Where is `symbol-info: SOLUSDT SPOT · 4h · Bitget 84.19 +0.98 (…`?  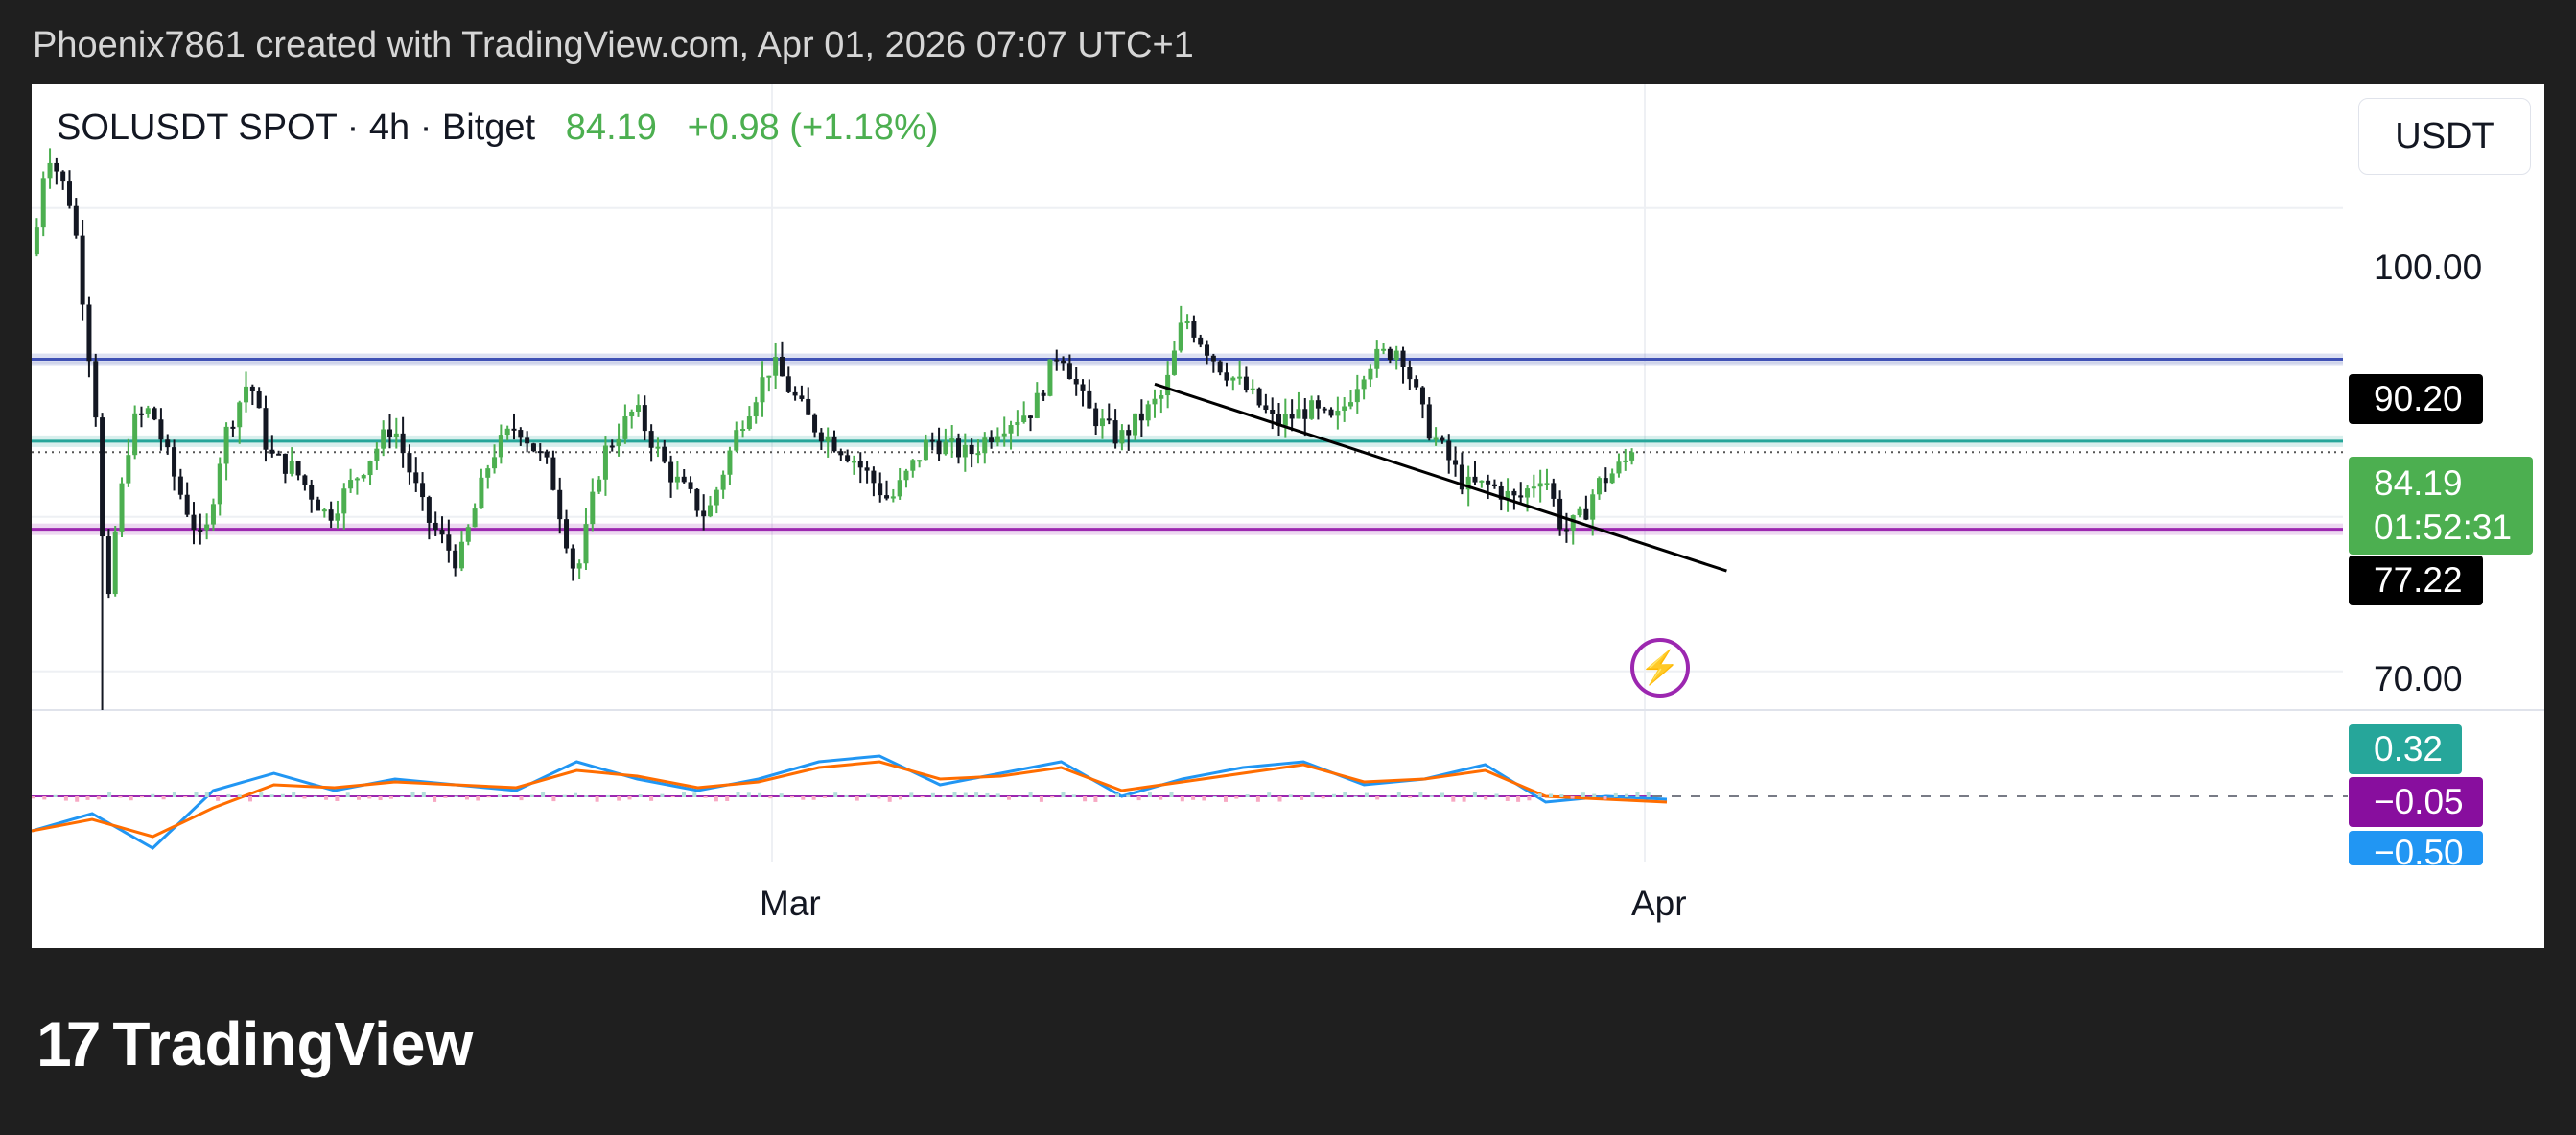
symbol-info: SOLUSDT SPOT · 4h · Bitget 84.19 +0.98 (… is located at coordinates (498, 128).